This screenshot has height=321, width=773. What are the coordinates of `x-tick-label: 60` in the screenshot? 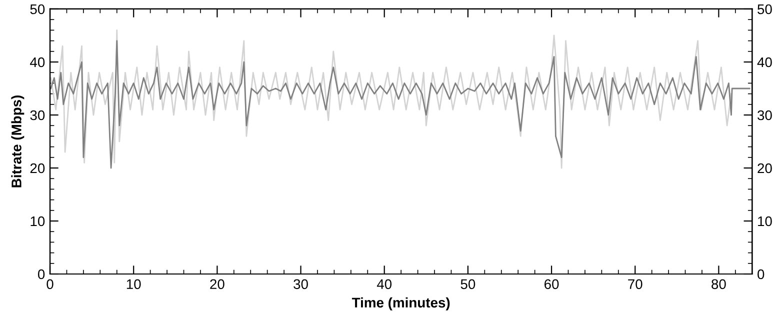 It's located at (551, 284).